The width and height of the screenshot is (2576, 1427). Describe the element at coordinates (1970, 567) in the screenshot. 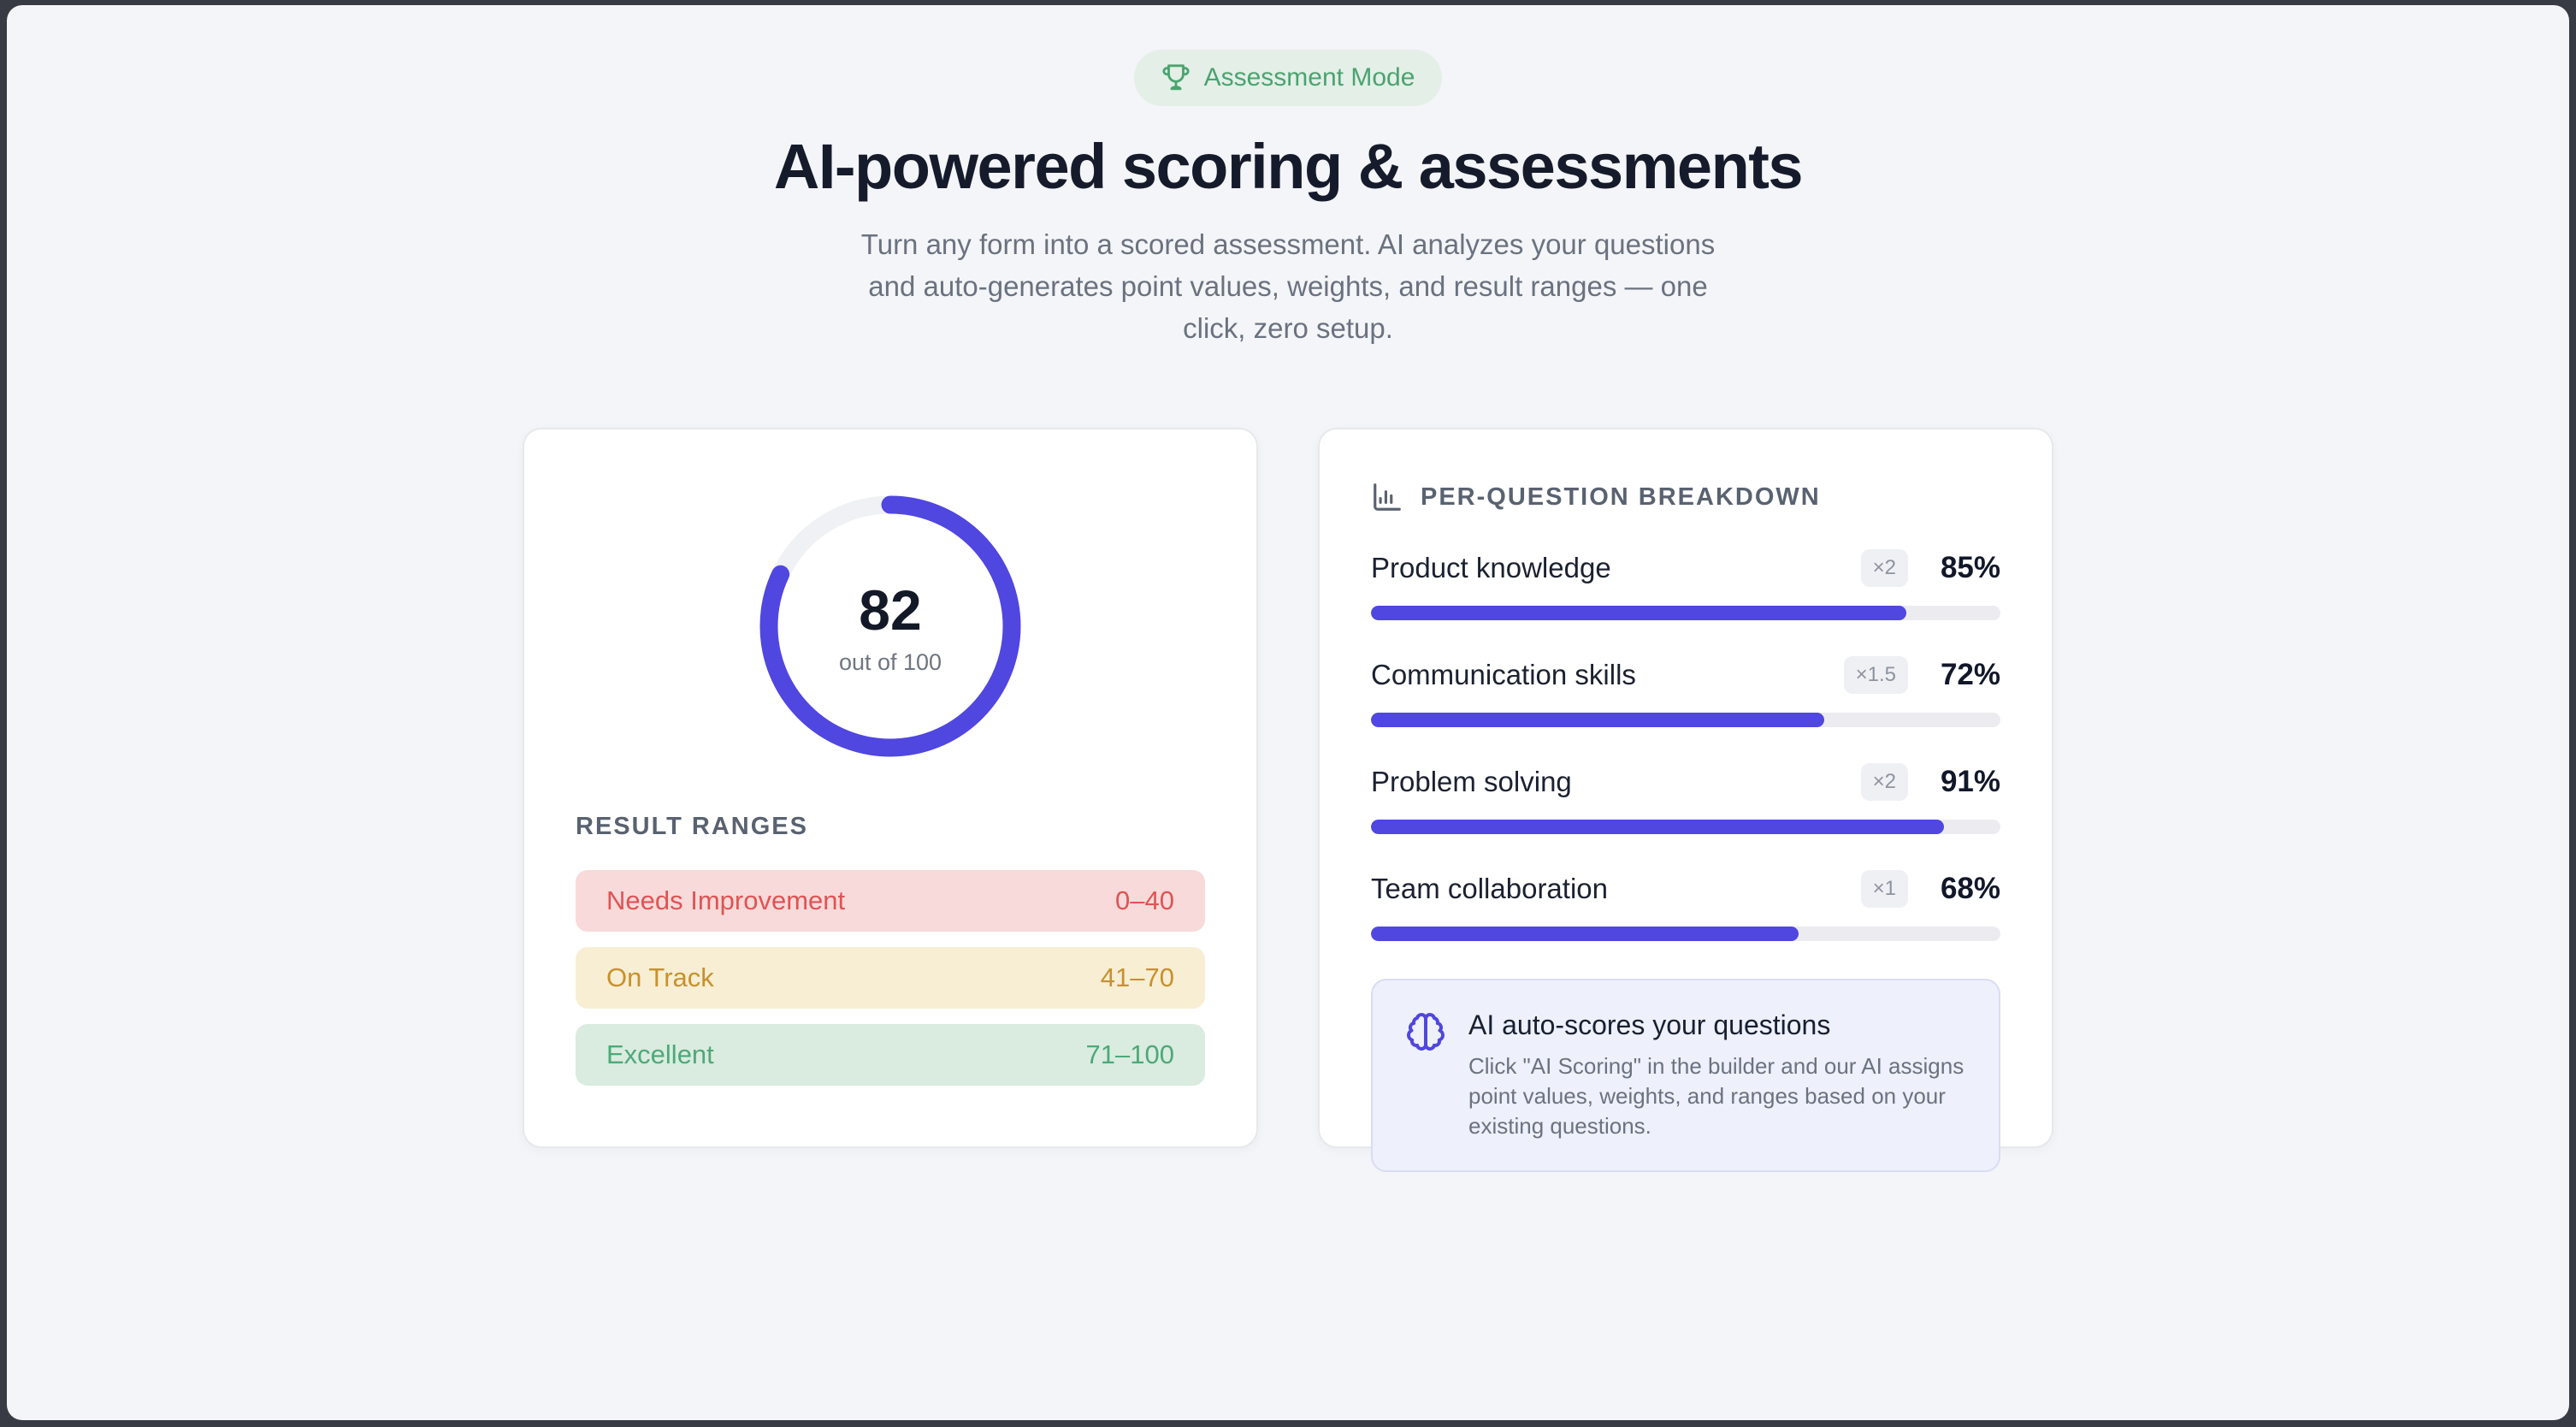

I see `question-percent: 85%` at that location.